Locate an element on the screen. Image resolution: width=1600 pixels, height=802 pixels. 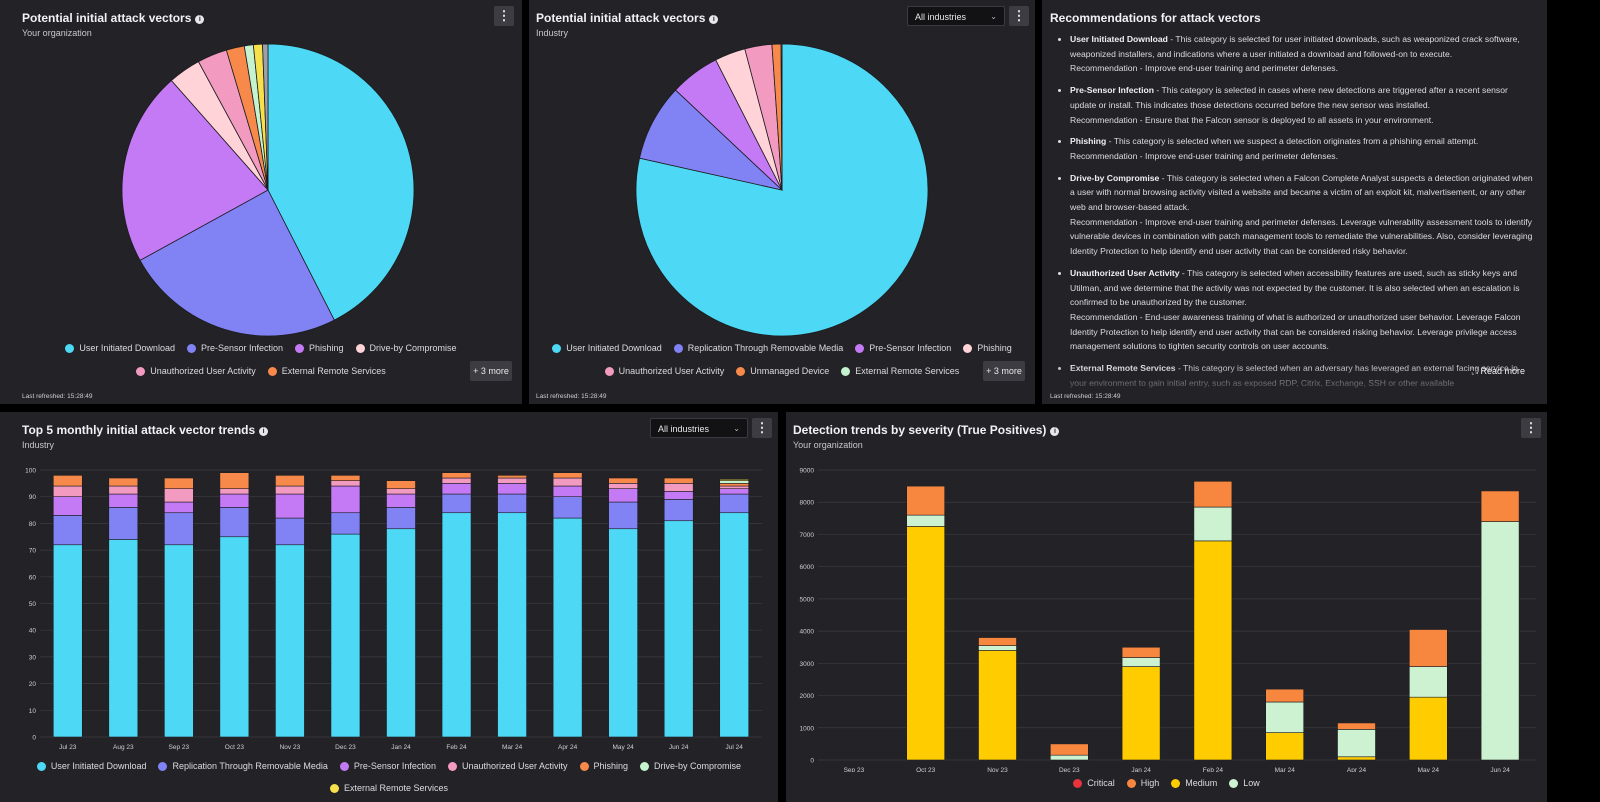
show-more-button: + 3 more is located at coordinates (491, 371).